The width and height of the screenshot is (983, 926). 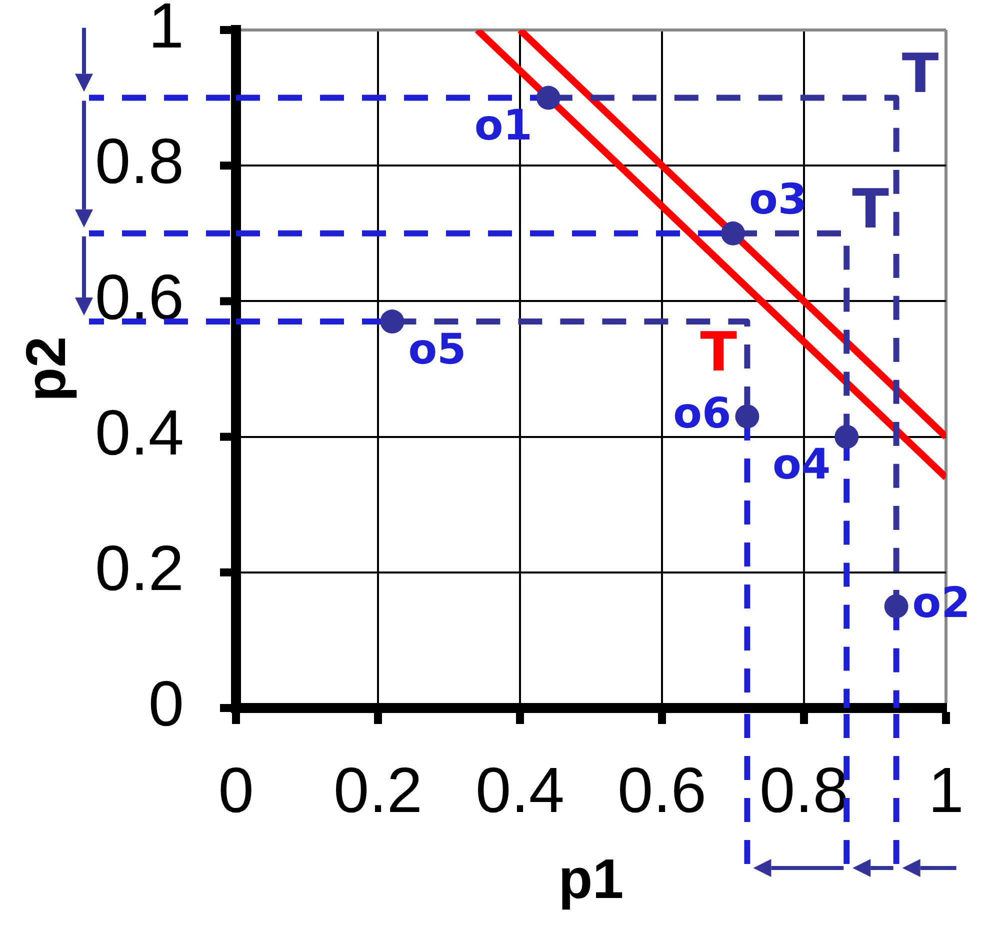 What do you see at coordinates (166, 704) in the screenshot?
I see `y-tick-label: 0` at bounding box center [166, 704].